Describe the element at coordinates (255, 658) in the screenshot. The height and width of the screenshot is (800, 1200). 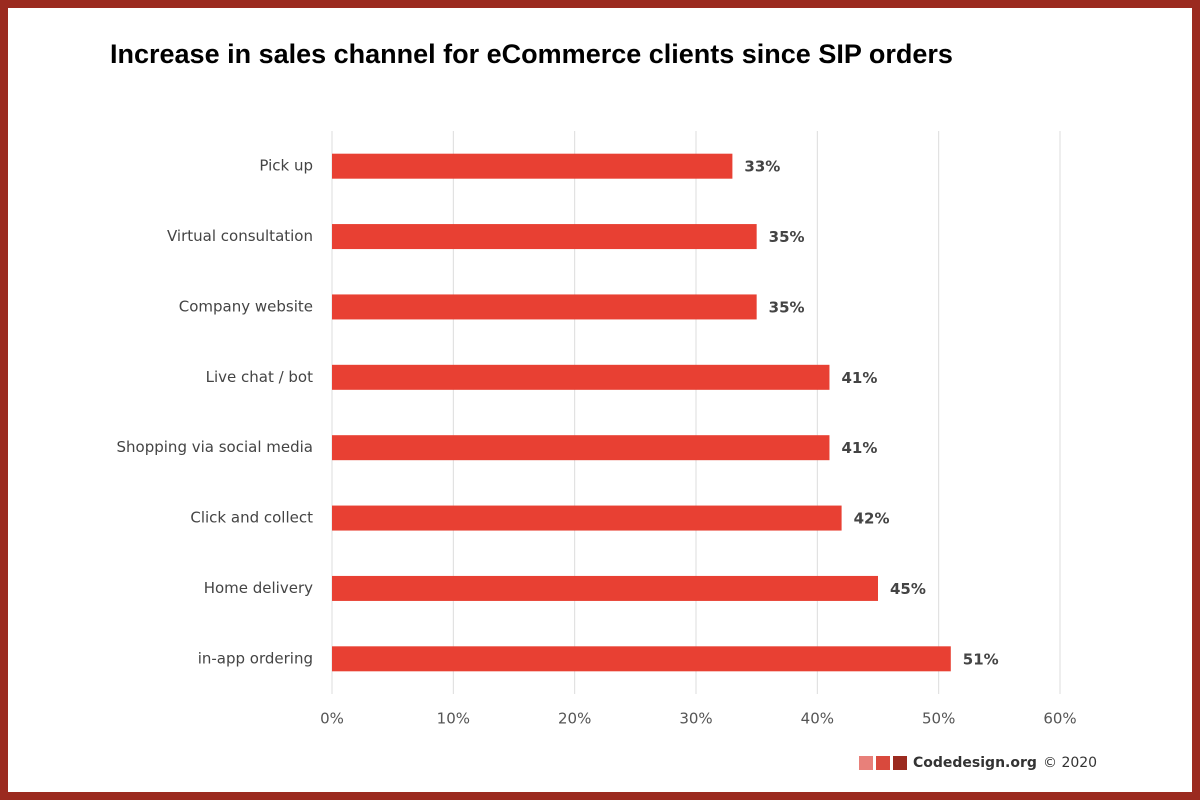
I see `y-tick-label: in-app ordering` at that location.